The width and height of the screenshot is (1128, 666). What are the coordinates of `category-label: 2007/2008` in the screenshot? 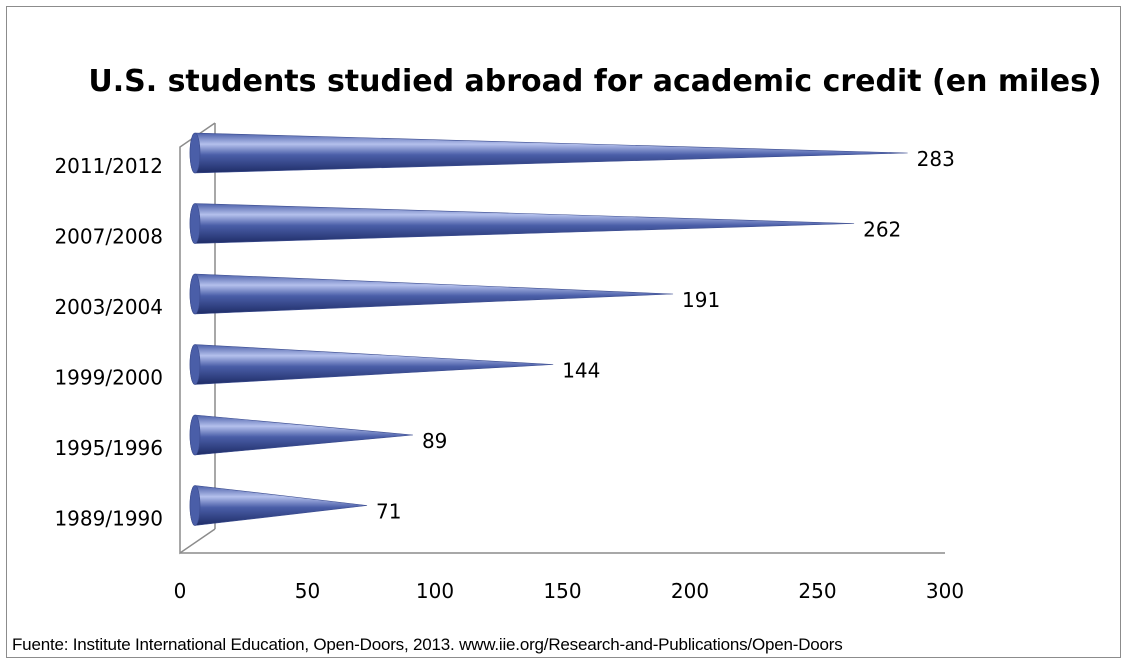 It's located at (108, 237).